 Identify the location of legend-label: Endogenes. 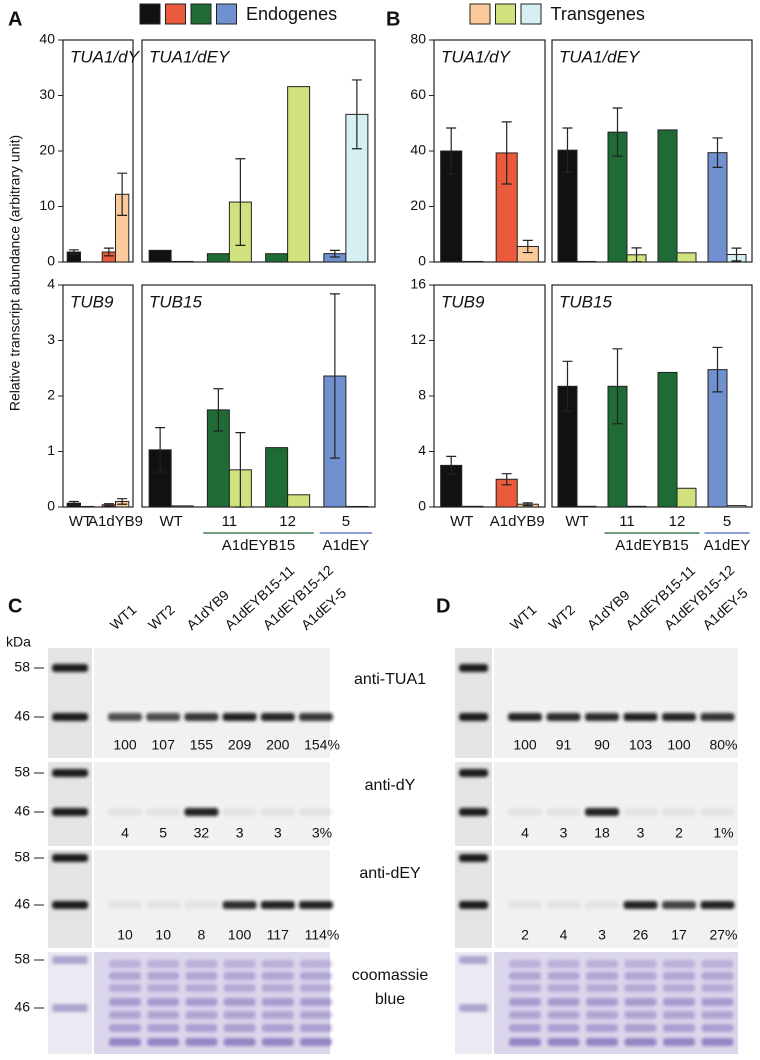
(291, 14).